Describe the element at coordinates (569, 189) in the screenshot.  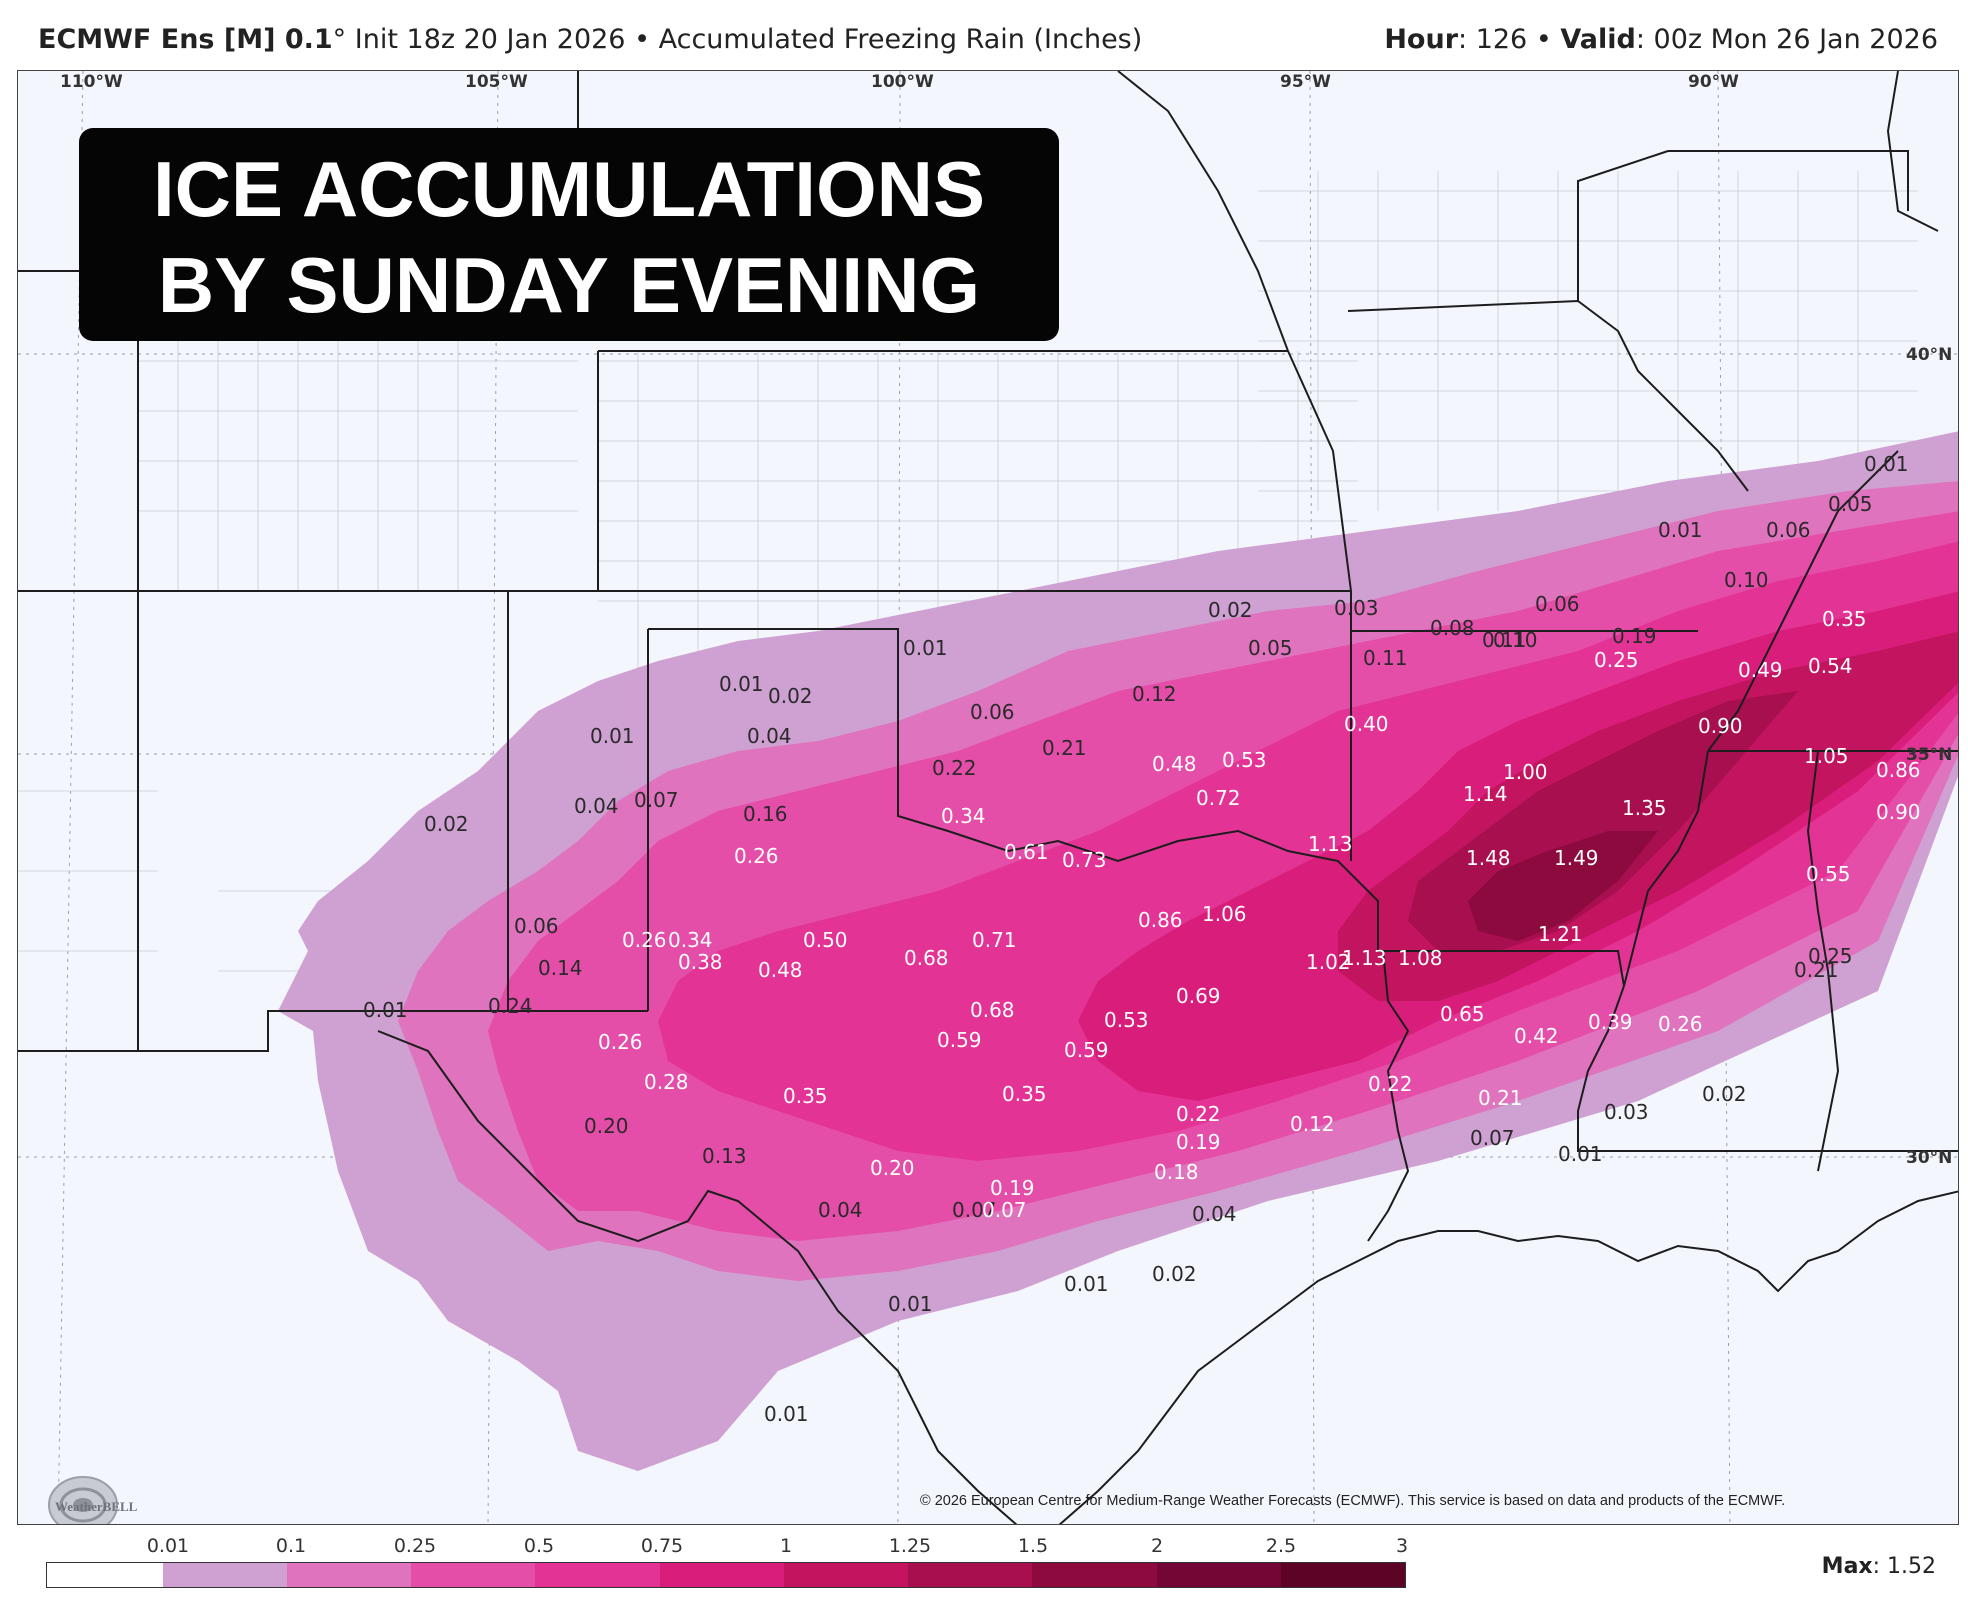
I see `overlay-title-line1: ICE ACCUMULATIONS` at that location.